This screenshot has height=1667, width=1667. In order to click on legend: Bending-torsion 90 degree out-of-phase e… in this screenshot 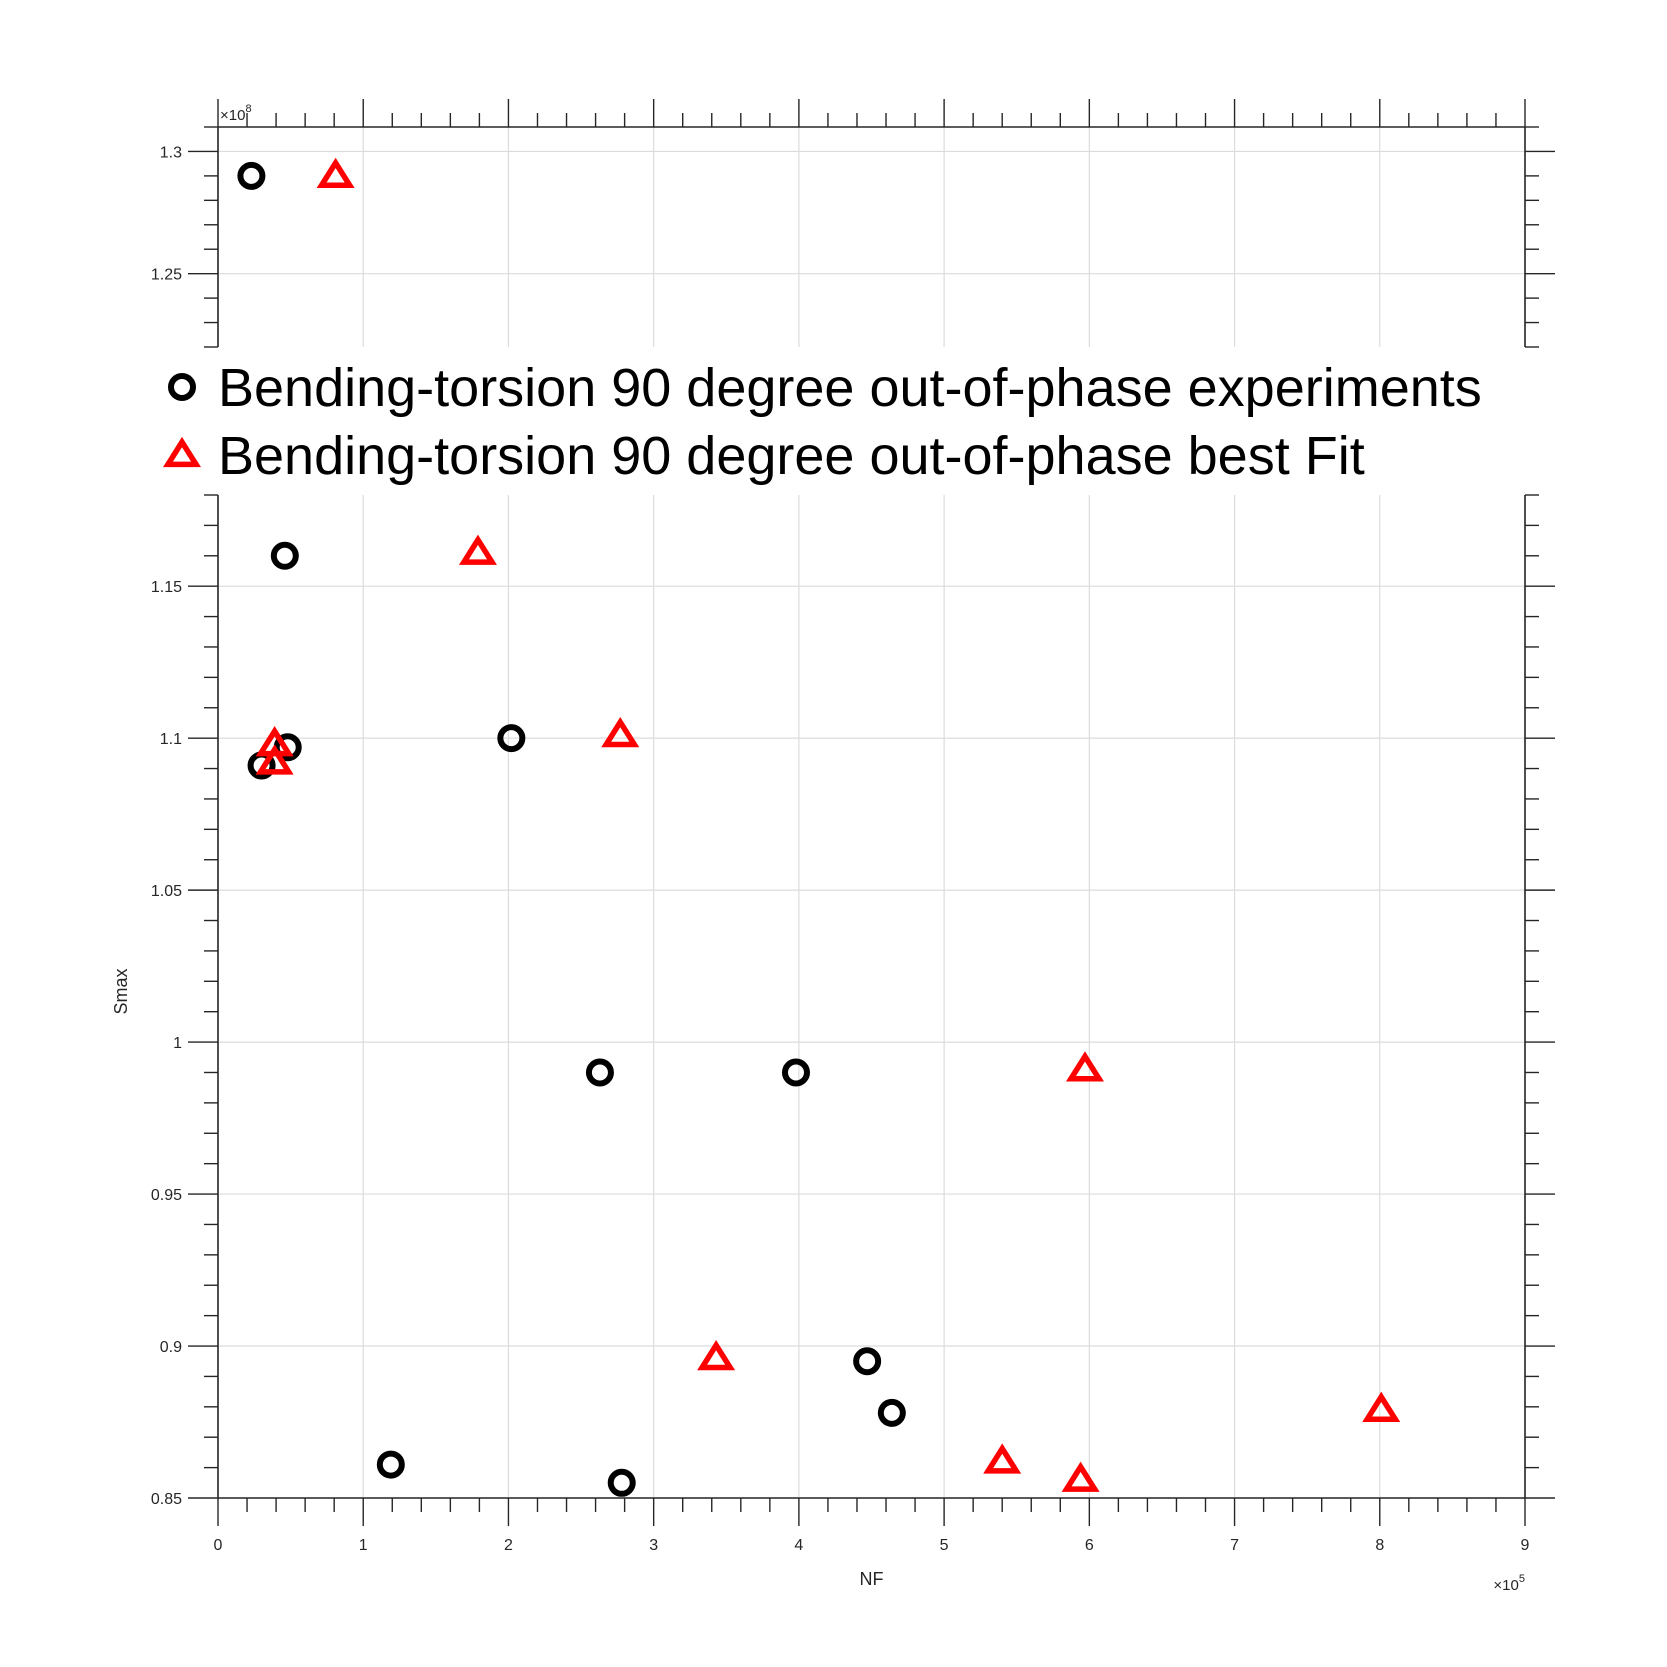, I will do `click(822, 422)`.